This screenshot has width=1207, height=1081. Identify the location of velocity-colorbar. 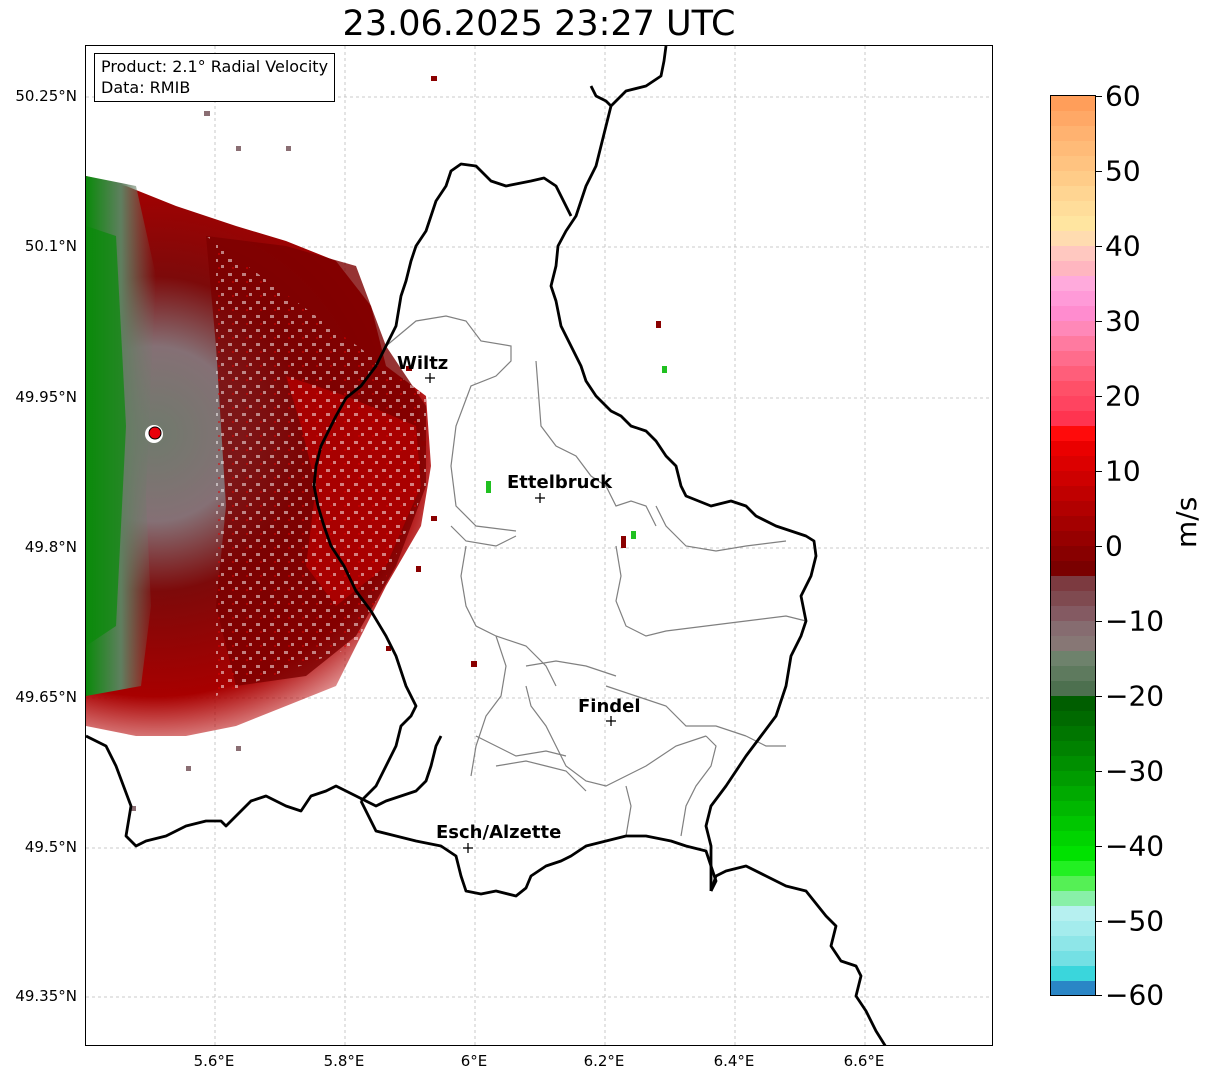
(1073, 545).